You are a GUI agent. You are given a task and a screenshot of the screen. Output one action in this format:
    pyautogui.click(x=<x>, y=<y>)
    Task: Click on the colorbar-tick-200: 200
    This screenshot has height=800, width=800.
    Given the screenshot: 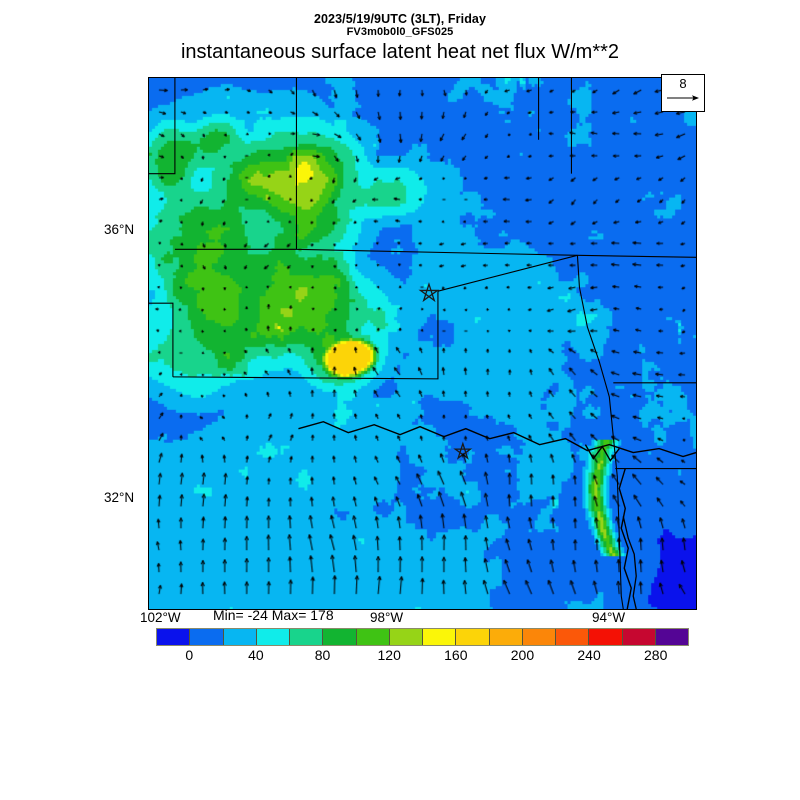 What is the action you would take?
    pyautogui.click(x=522, y=655)
    